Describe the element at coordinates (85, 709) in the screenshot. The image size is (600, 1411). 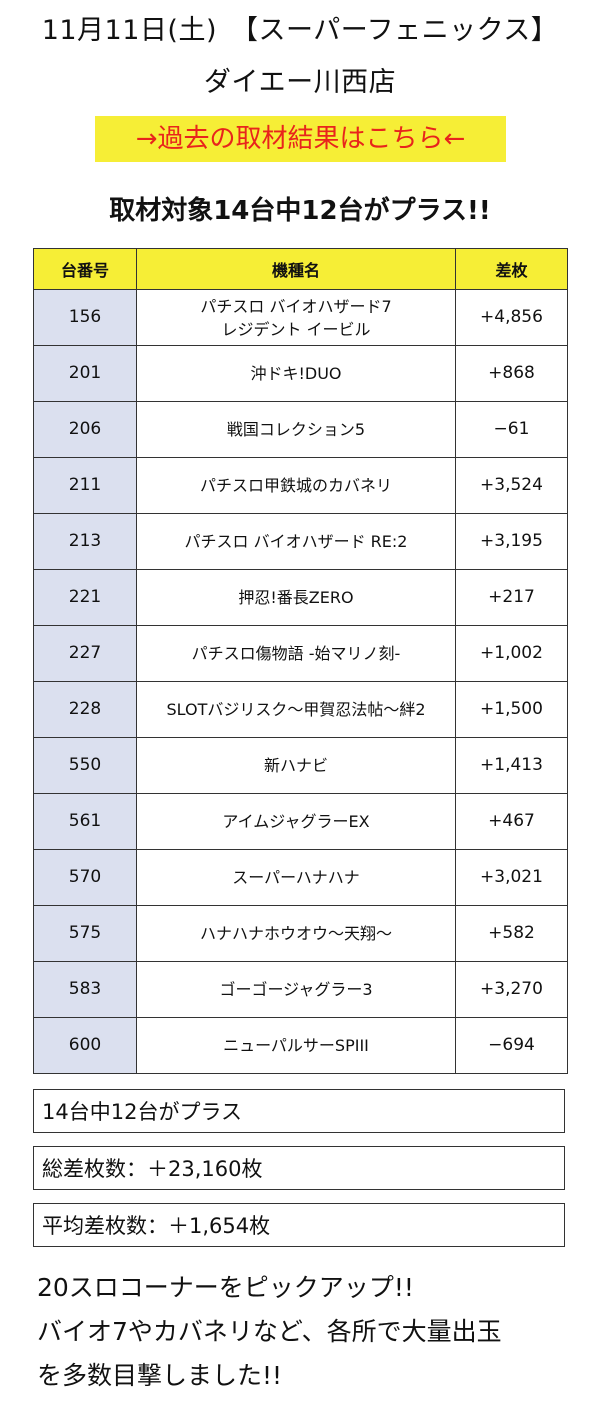
I see `machine-number-cell: 228` at that location.